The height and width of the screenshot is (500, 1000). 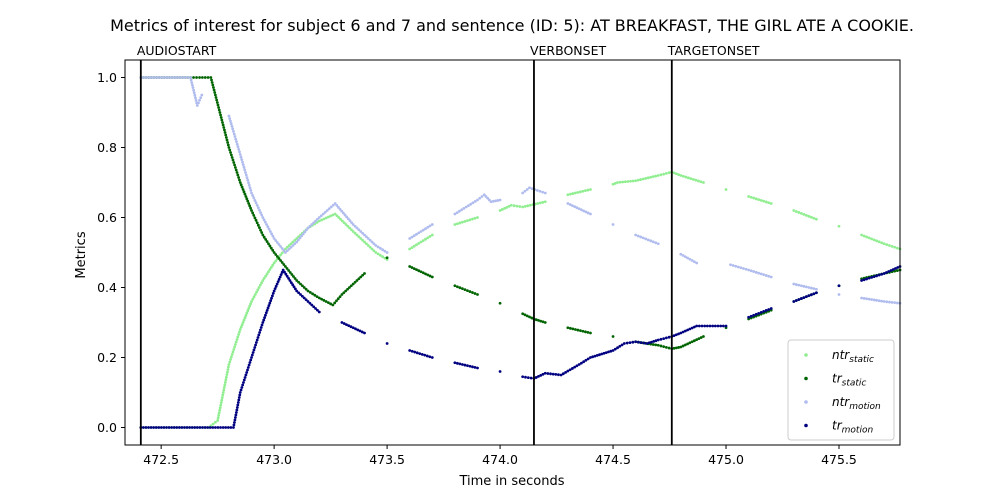 I want to click on x-tick-label: 474.5, so click(x=613, y=459).